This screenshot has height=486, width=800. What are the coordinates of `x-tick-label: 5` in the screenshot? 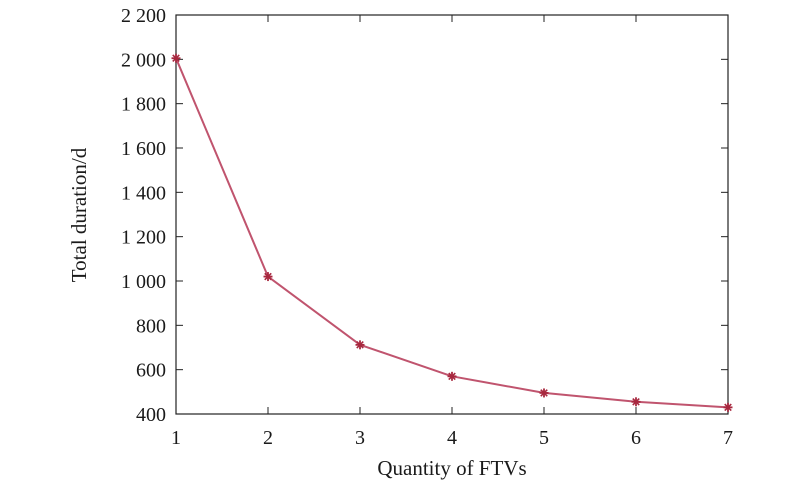 It's located at (544, 438).